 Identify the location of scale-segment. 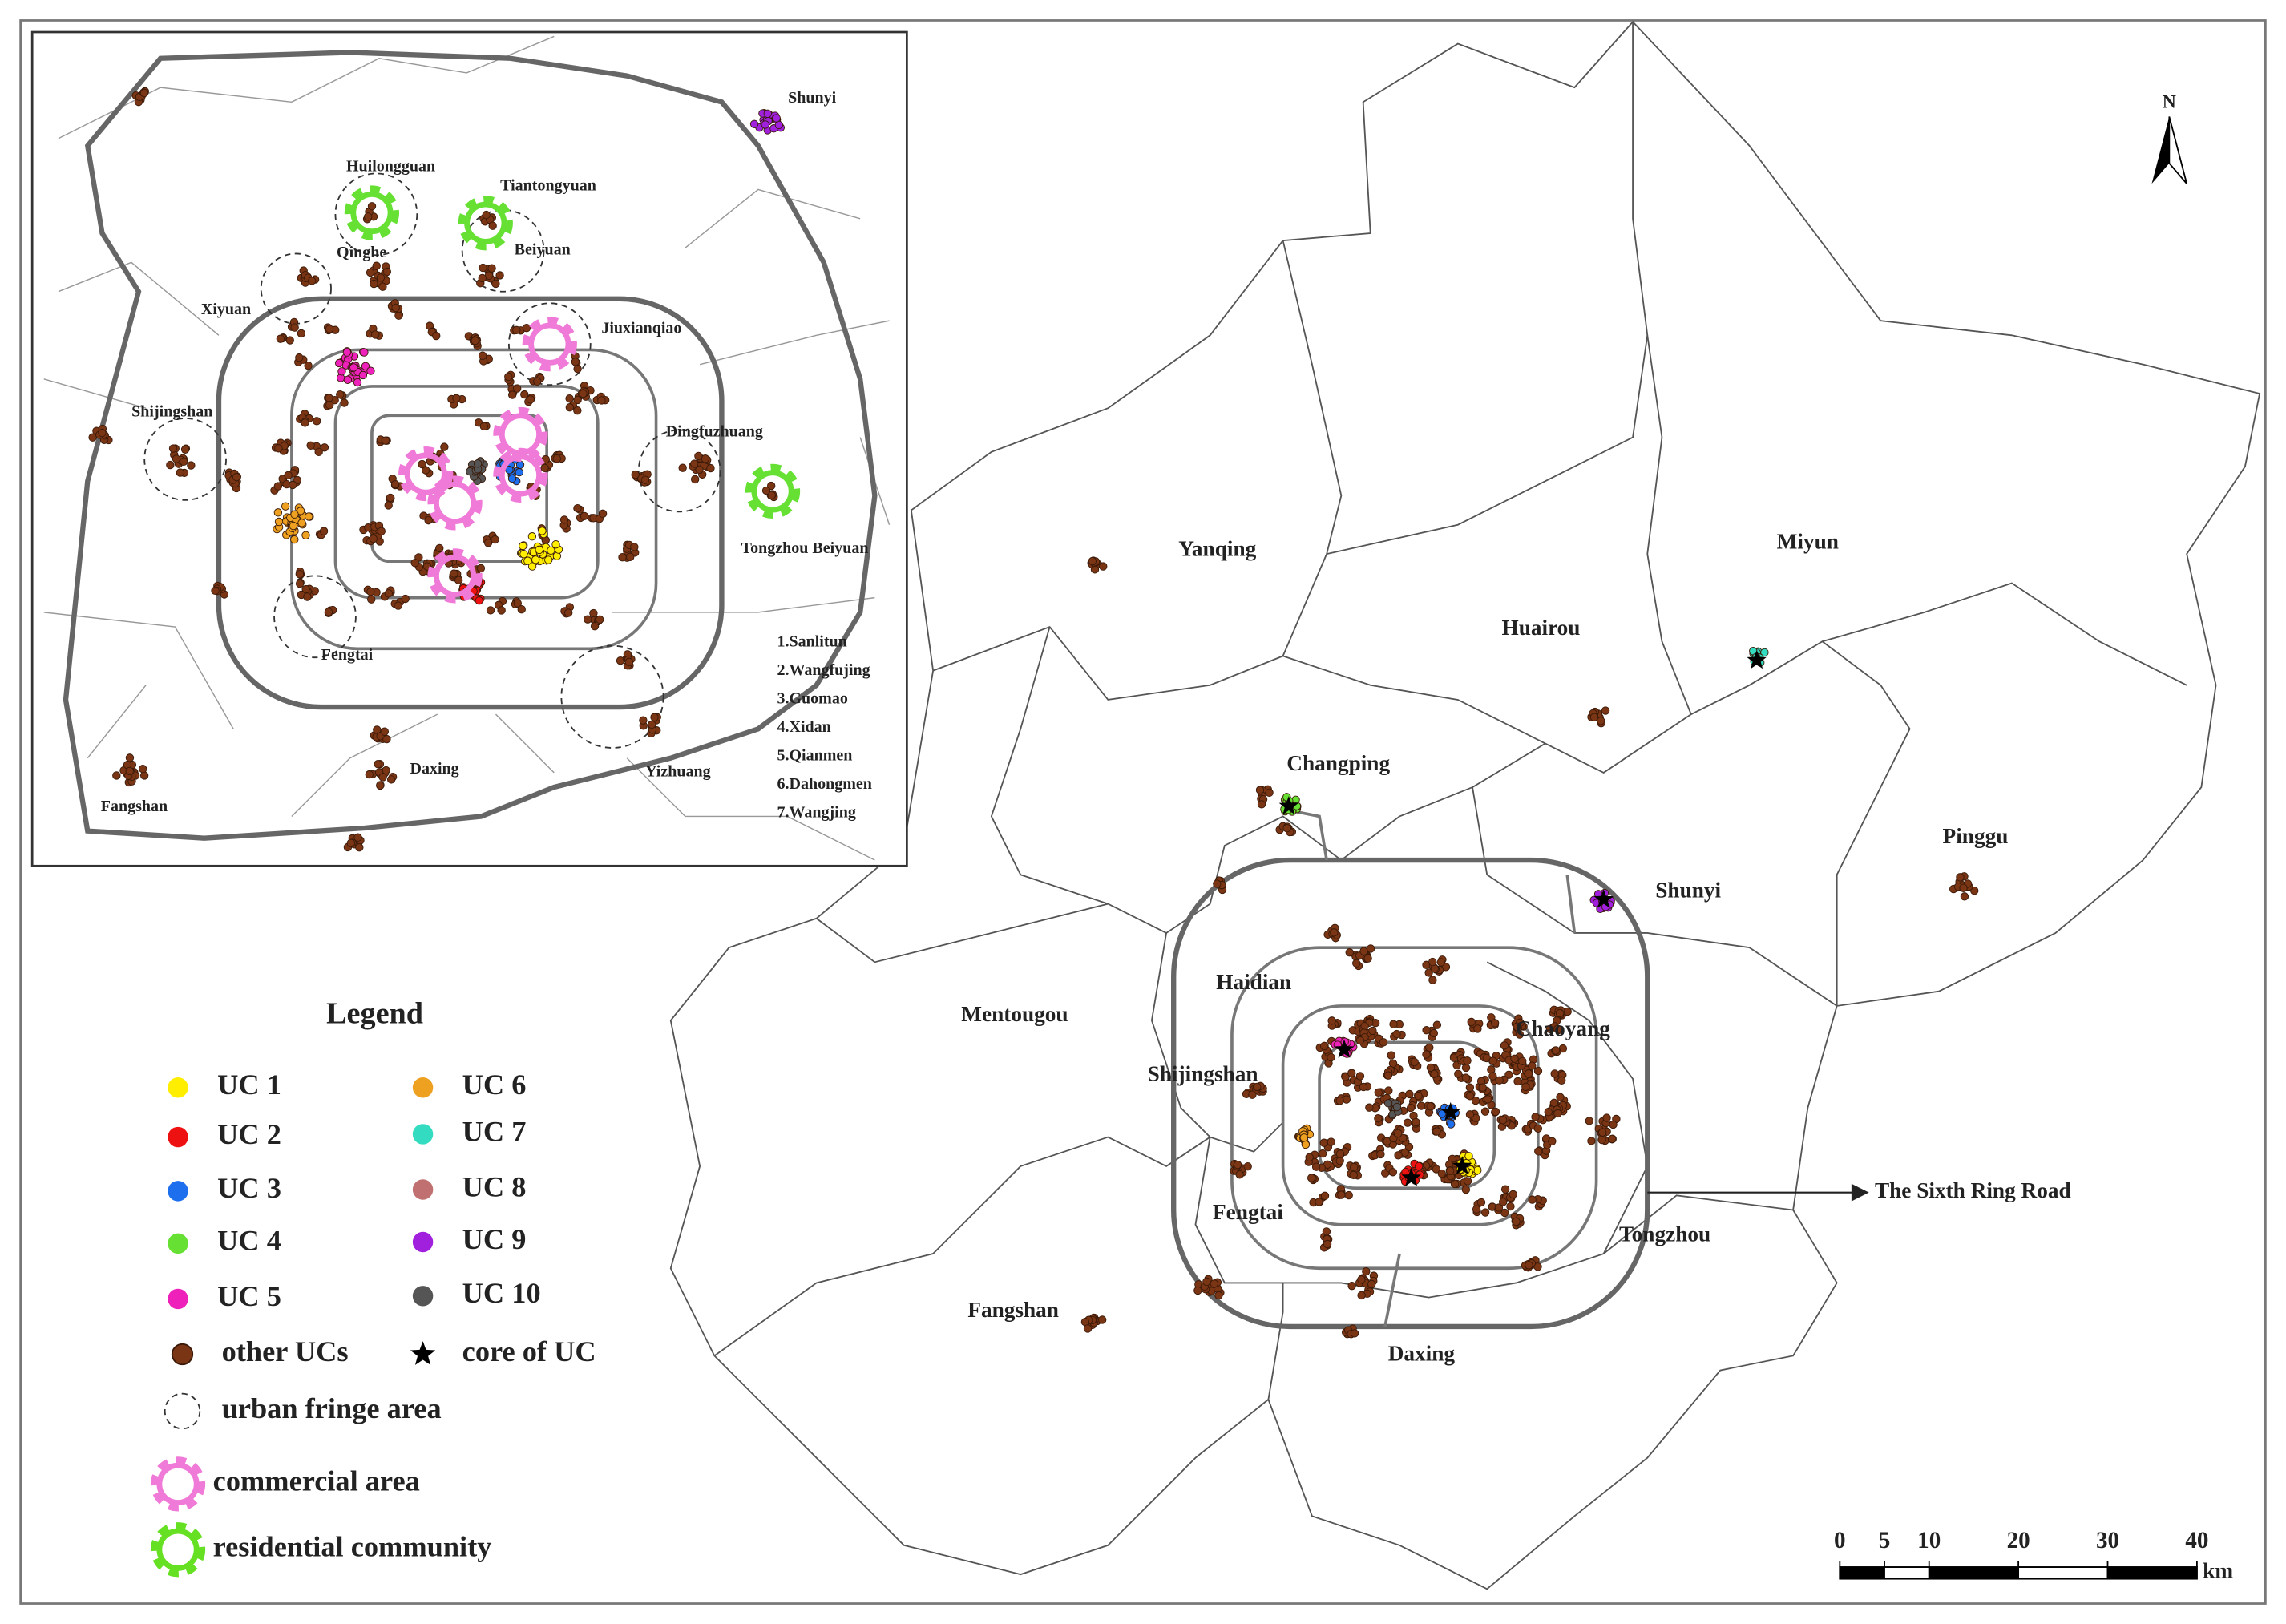
(1907, 1573).